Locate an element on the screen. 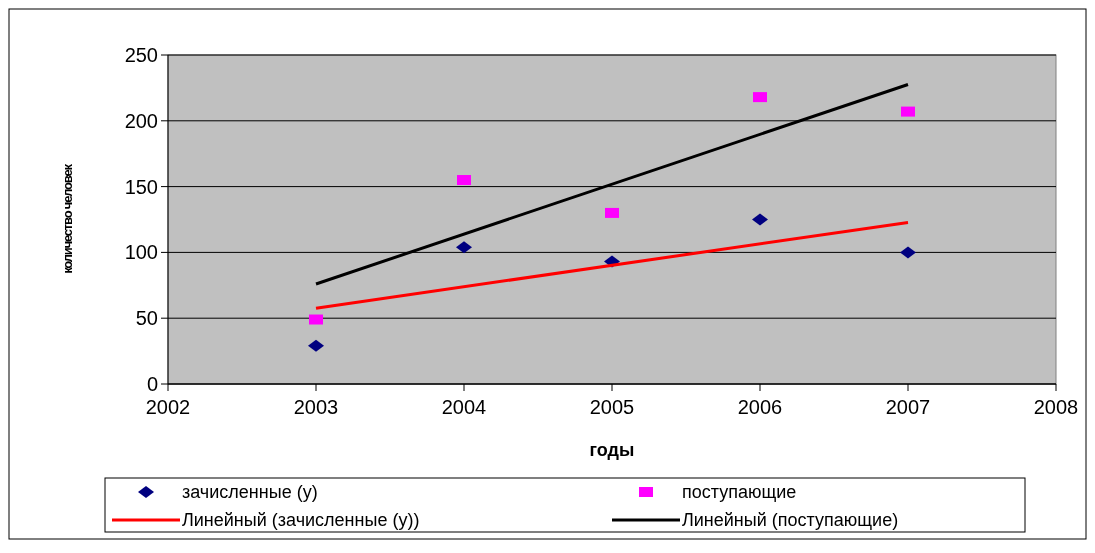 This screenshot has width=1095, height=553. y-tick-label: 200 is located at coordinates (141, 120).